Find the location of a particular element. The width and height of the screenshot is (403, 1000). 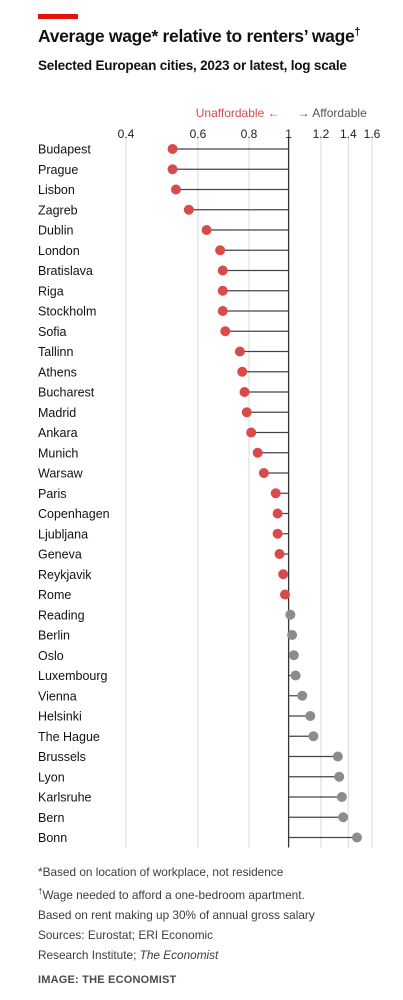

direction-label-affordable: → Affordable is located at coordinates (332, 113).